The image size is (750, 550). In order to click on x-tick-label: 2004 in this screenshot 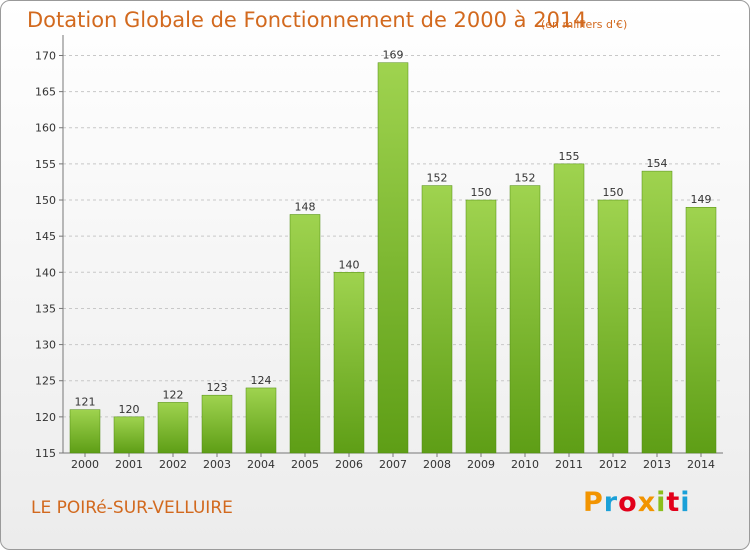, I will do `click(261, 464)`.